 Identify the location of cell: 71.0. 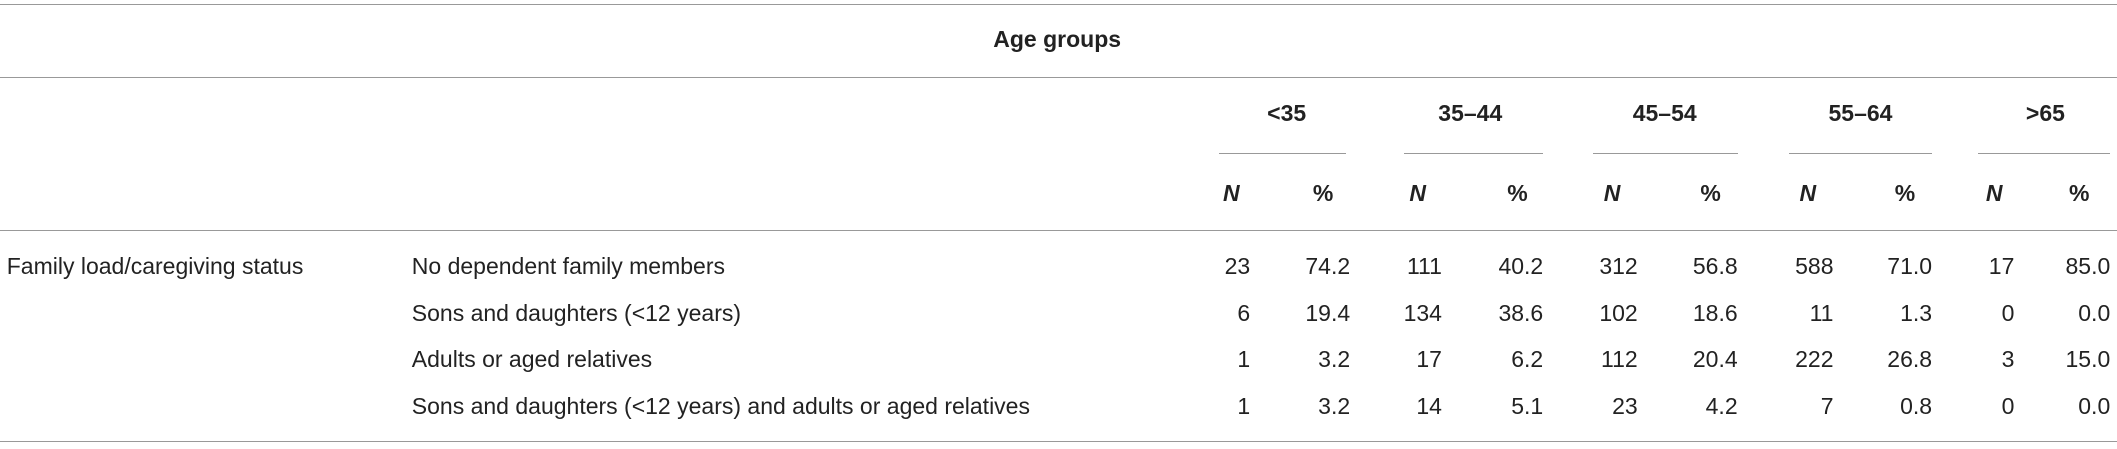
(1910, 265).